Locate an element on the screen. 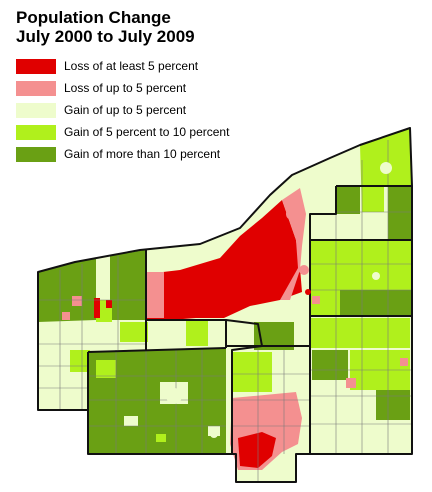 This screenshot has height=492, width=432. map-area-southeast-light is located at coordinates (286, 372).